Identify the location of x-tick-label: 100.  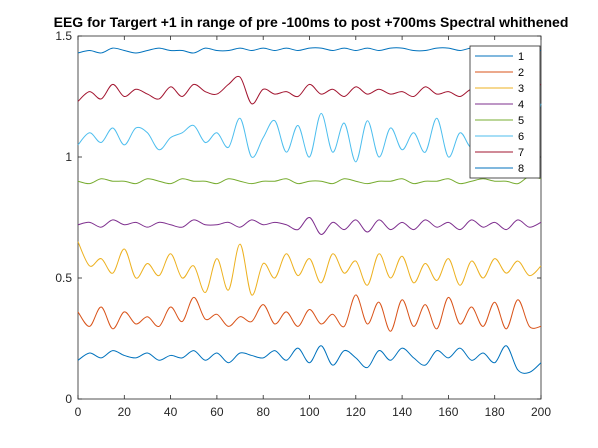
(309, 412).